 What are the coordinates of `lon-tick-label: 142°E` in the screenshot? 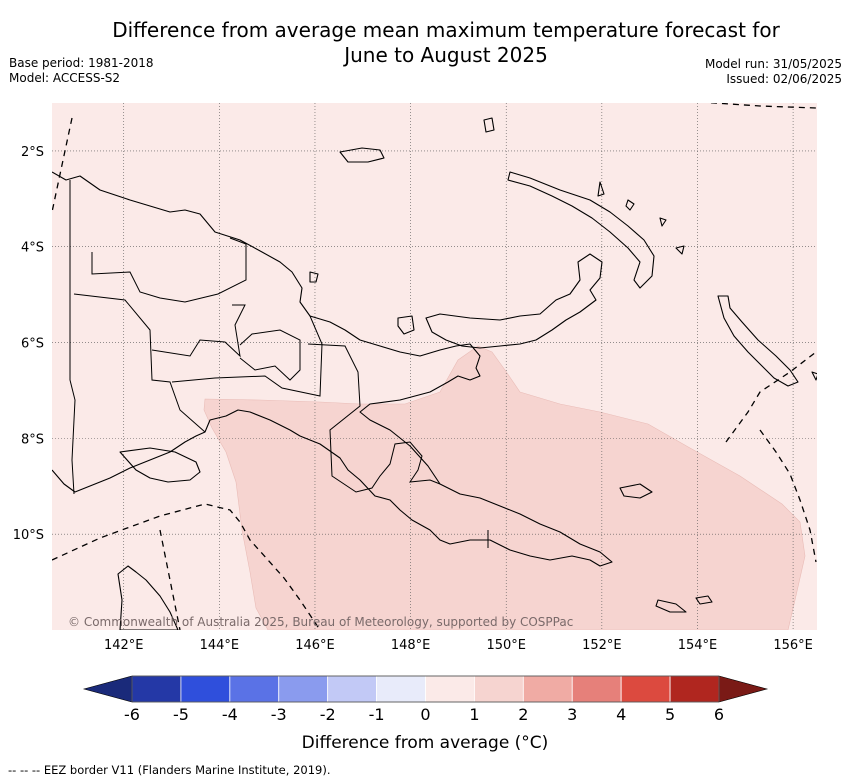 It's located at (124, 645).